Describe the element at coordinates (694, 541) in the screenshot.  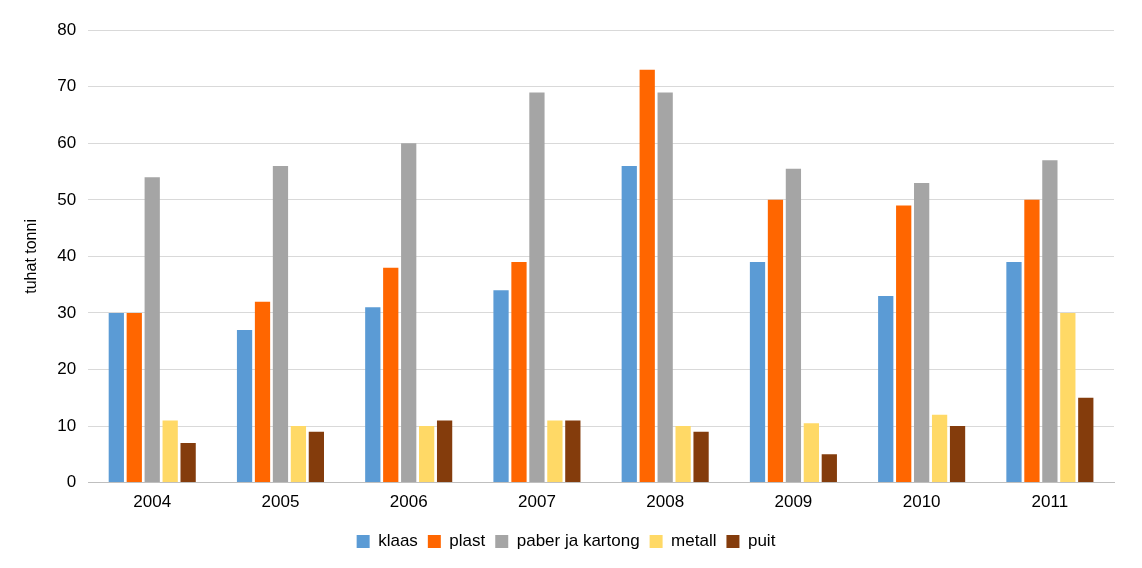
I see `legend-label: metall` at that location.